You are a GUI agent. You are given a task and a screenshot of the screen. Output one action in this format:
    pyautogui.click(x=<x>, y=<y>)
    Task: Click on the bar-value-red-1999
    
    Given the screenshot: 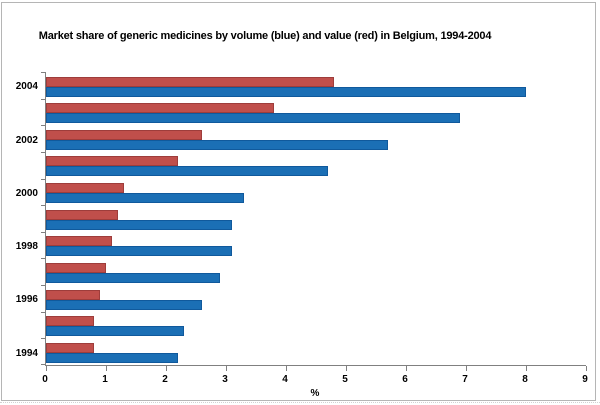 What is the action you would take?
    pyautogui.click(x=82, y=214)
    